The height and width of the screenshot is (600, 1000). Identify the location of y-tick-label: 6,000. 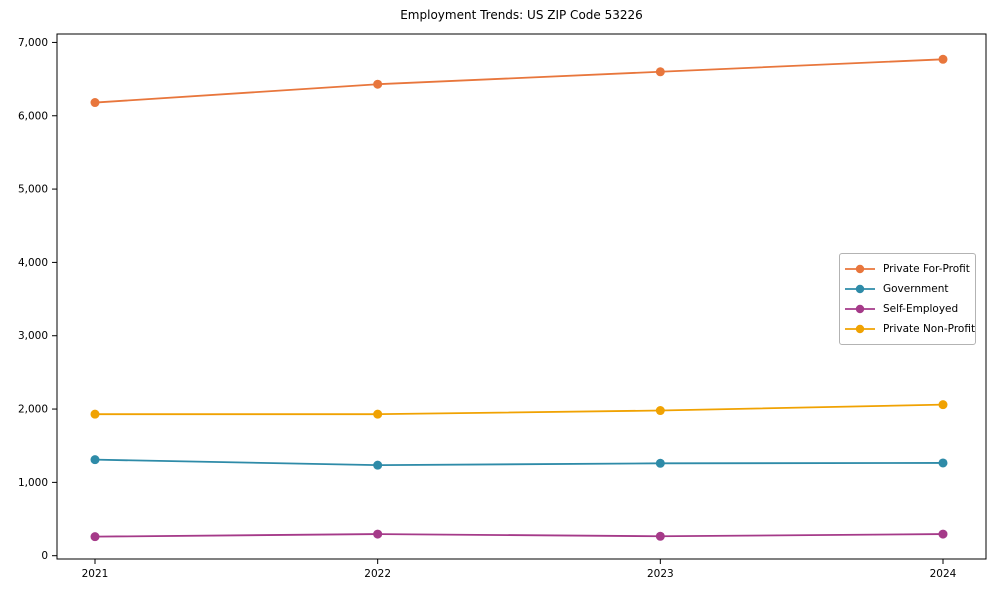
(33, 116).